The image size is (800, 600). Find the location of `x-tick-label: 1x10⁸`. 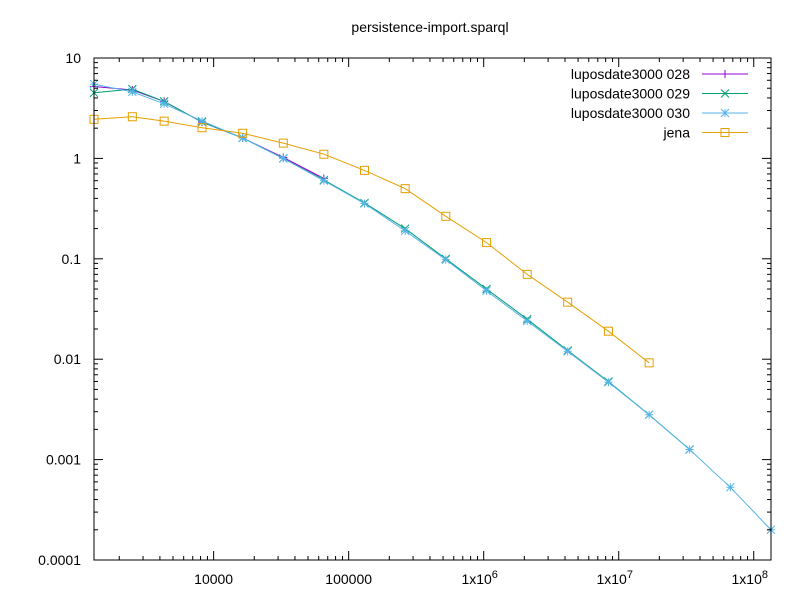

x-tick-label: 1x10⁸ is located at coordinates (750, 578).